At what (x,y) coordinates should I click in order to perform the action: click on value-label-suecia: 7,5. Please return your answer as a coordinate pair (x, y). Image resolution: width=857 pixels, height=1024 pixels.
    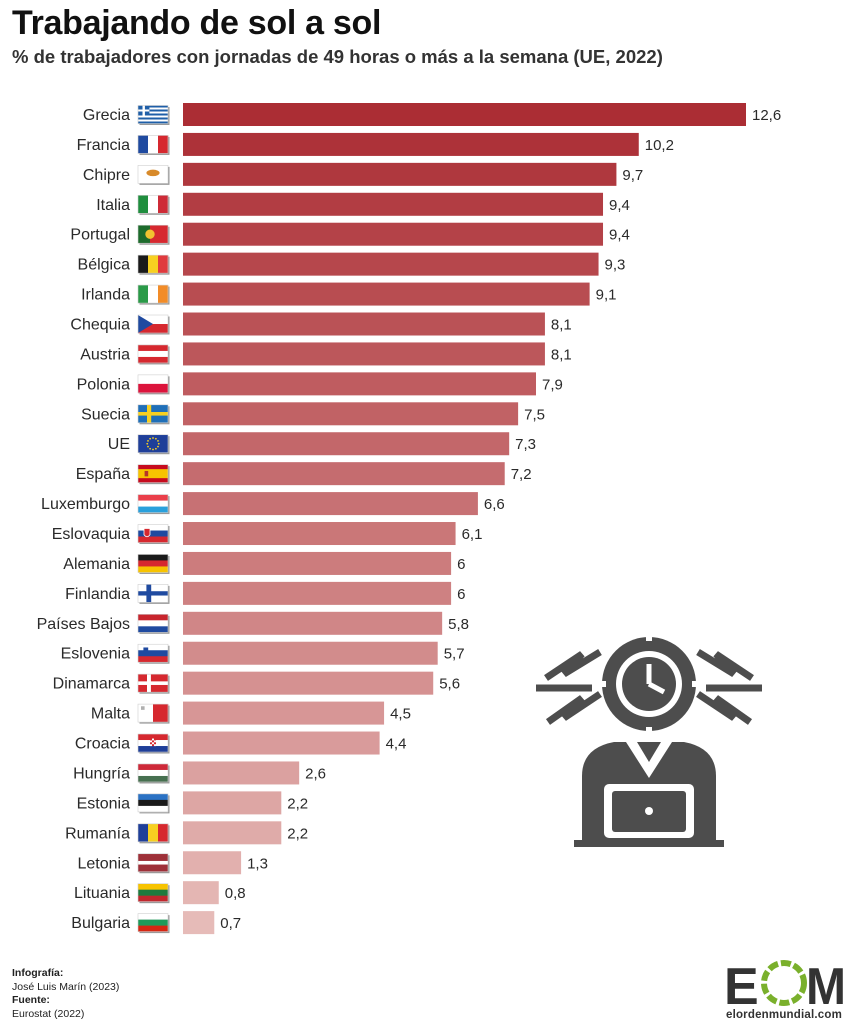
    Looking at the image, I should click on (534, 414).